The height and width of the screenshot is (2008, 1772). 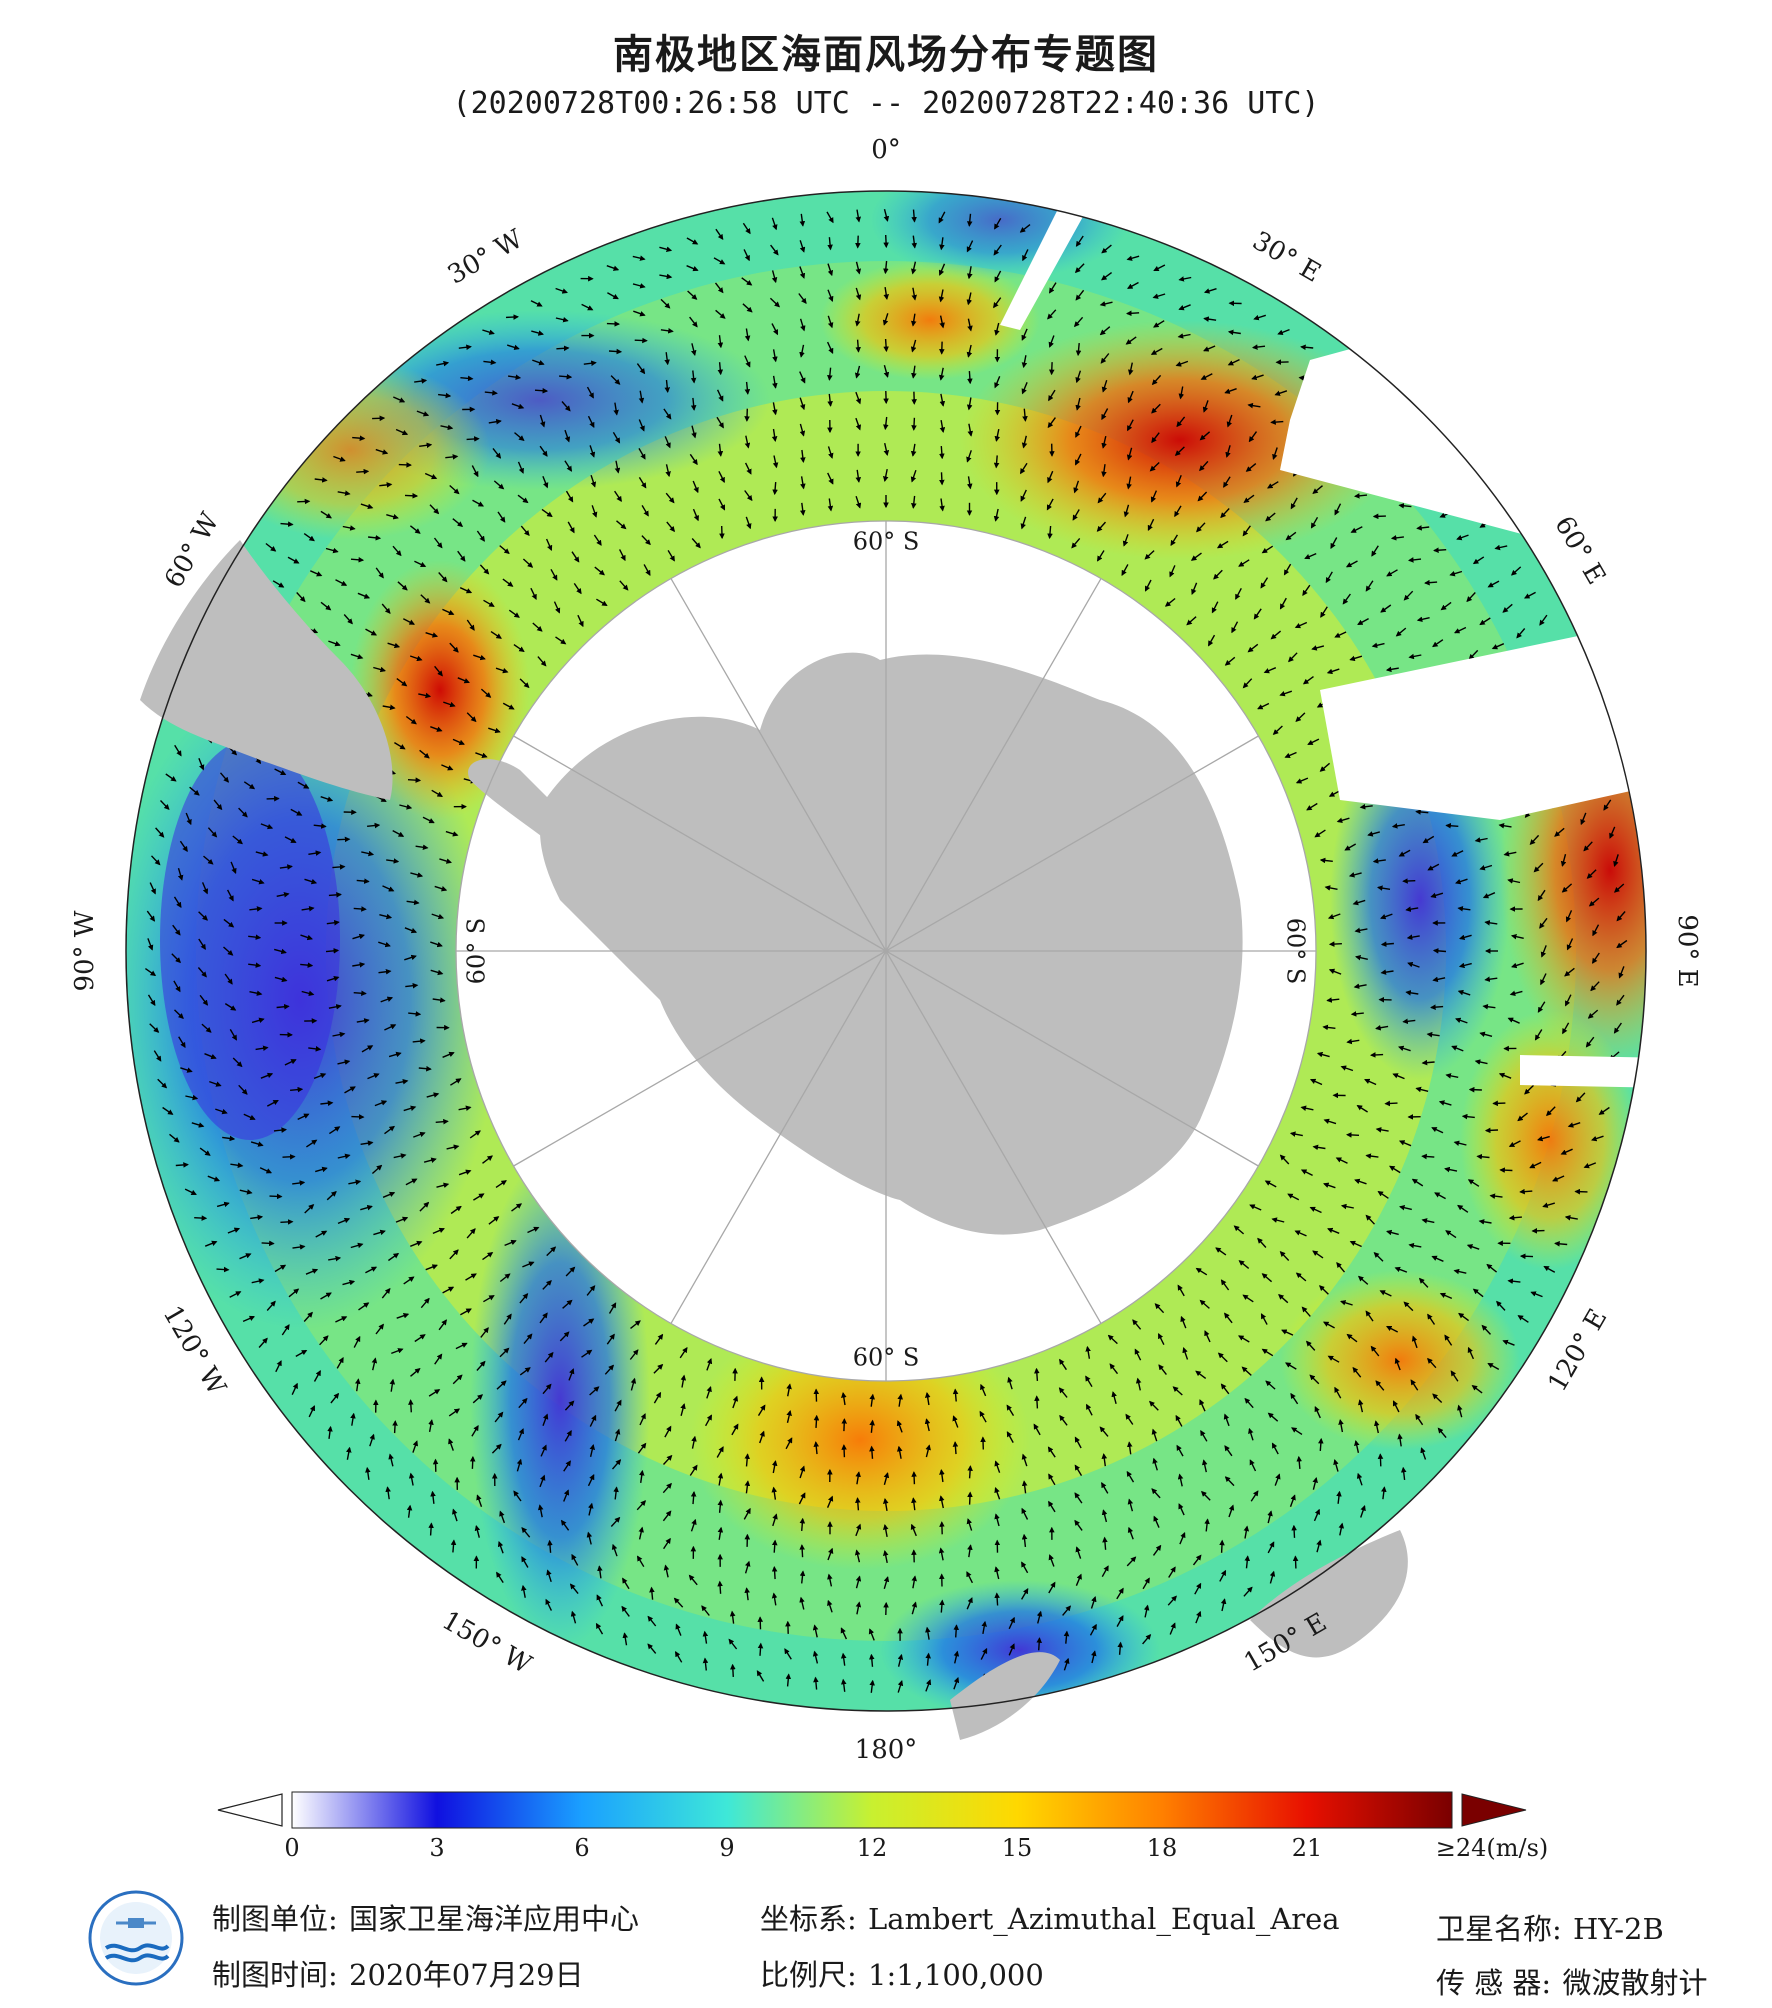 I want to click on colorbar-min-extend, so click(x=250, y=1810).